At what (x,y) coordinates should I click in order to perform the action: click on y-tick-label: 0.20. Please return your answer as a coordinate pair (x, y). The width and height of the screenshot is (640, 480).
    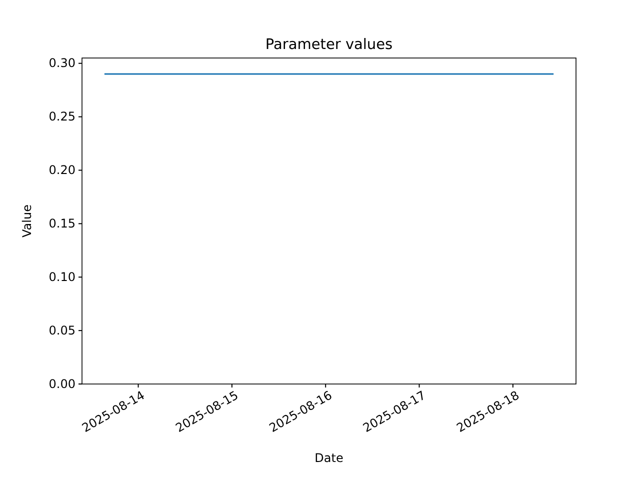
    Looking at the image, I should click on (62, 170).